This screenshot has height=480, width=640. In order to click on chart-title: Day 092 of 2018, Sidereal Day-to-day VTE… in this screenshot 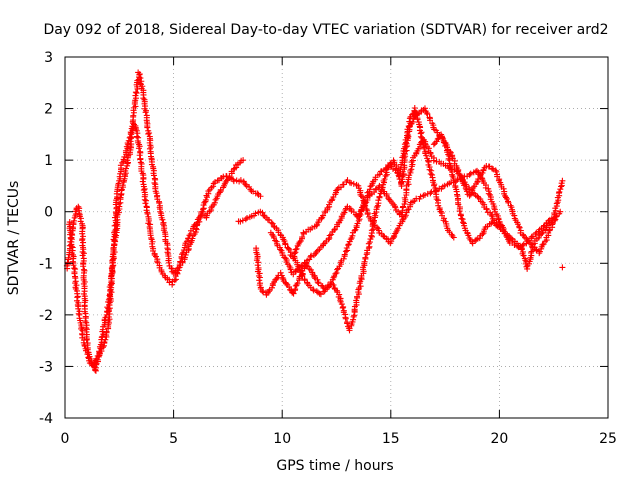, I will do `click(325, 30)`.